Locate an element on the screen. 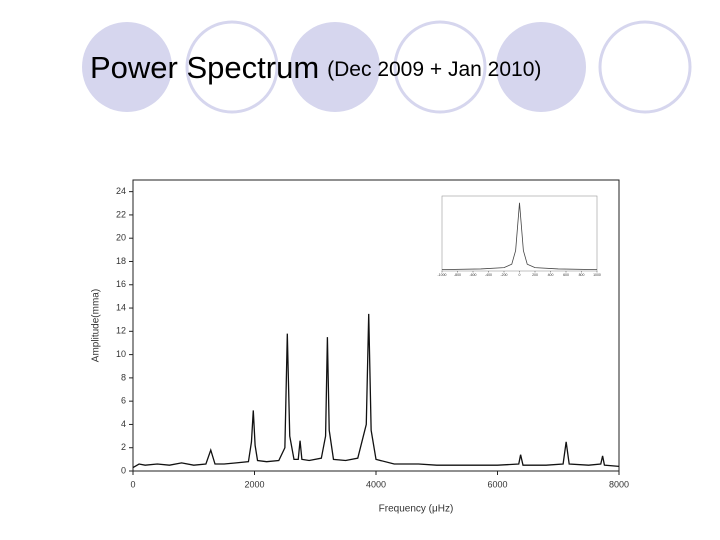  y-tick-label: 16 is located at coordinates (121, 284).